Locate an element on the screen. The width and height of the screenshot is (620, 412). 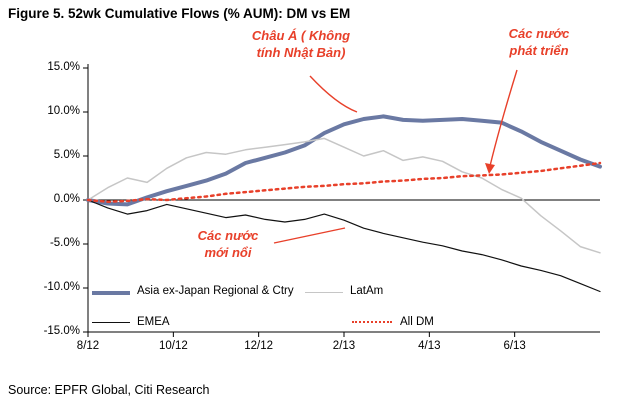
annotation-arrow-em is located at coordinates (309, 235).